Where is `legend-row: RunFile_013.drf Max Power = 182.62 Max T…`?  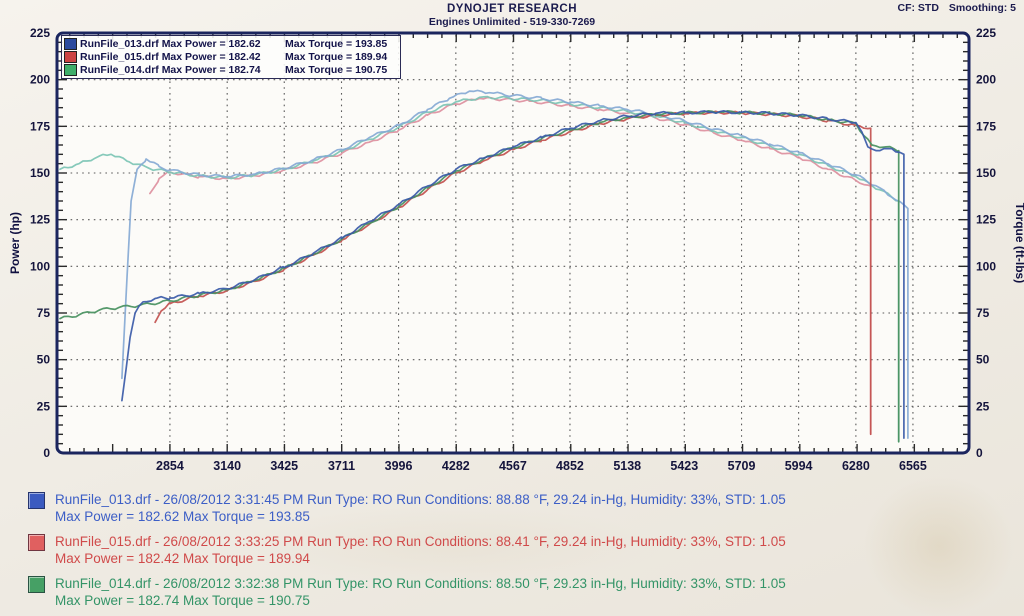
legend-row: RunFile_013.drf Max Power = 182.62 Max T… is located at coordinates (230, 43).